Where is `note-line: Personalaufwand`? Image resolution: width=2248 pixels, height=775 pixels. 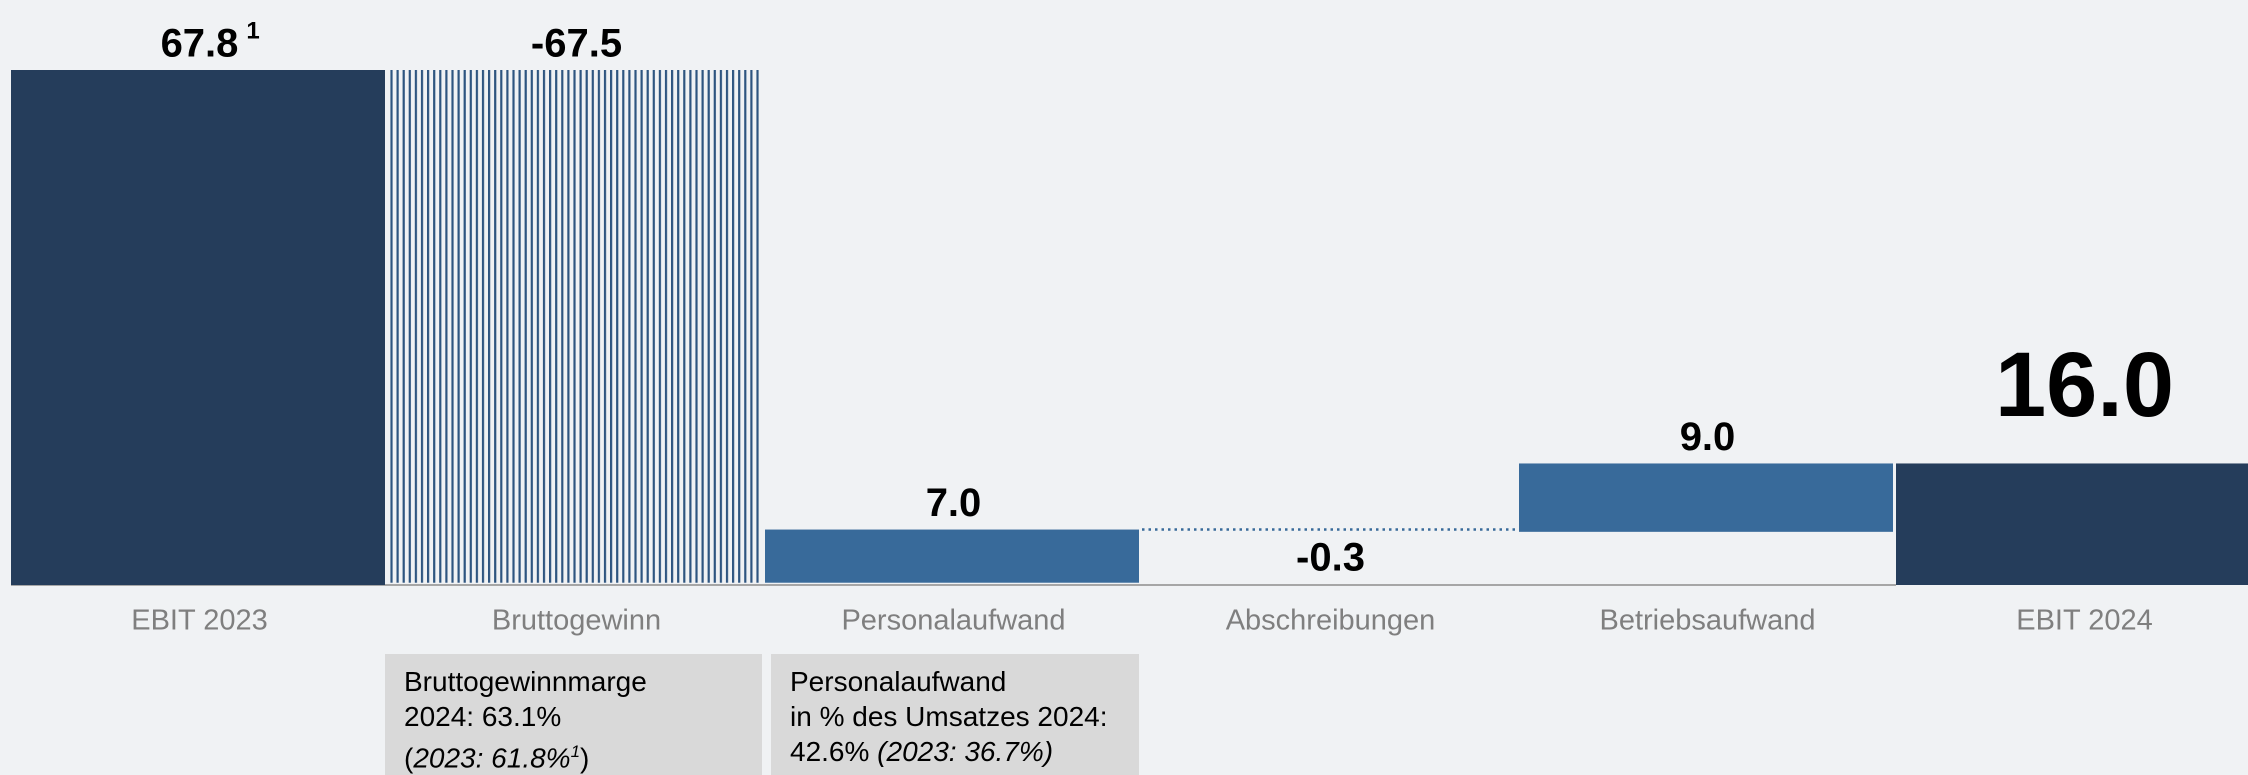 note-line: Personalaufwand is located at coordinates (964, 681).